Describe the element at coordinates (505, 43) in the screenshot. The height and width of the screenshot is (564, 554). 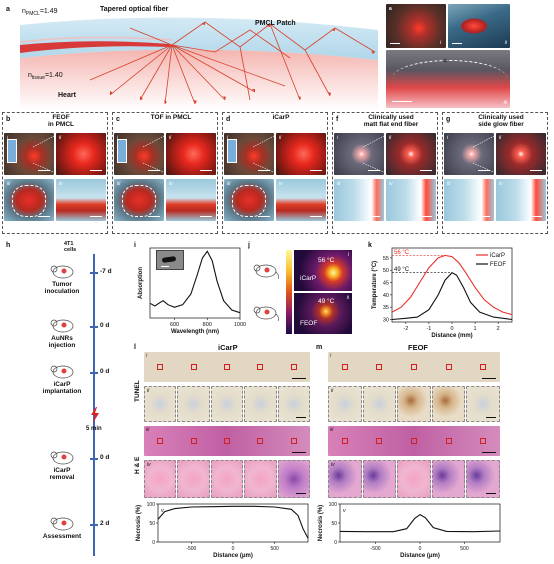
I see `photo-numeral: ii` at that location.